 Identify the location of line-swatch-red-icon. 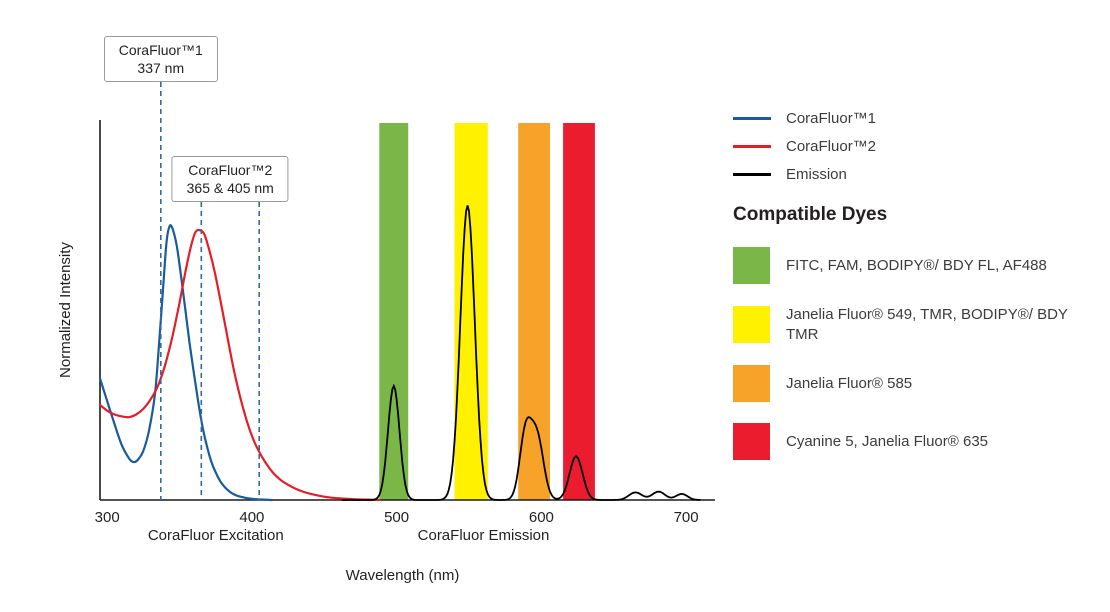
(752, 146).